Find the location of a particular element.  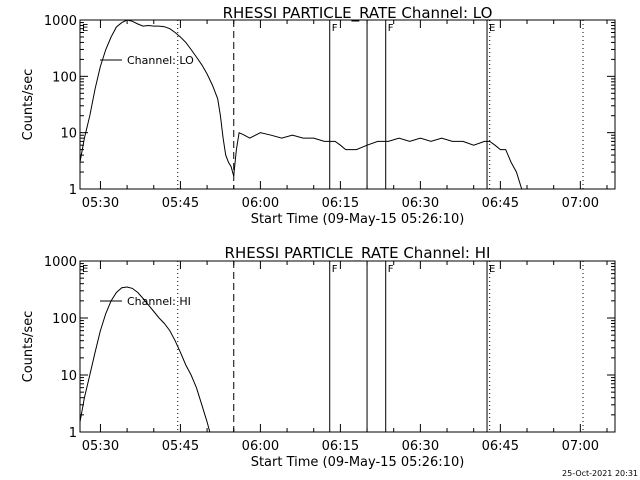

legend-label: Channel: HI is located at coordinates (159, 301).